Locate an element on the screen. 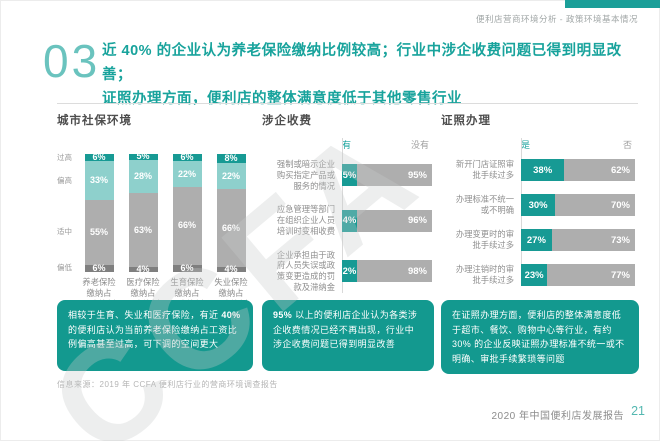  bar-row: 应急管理等部门 在组织企业人员 培训时变相收费 4% 96% is located at coordinates (348, 220).